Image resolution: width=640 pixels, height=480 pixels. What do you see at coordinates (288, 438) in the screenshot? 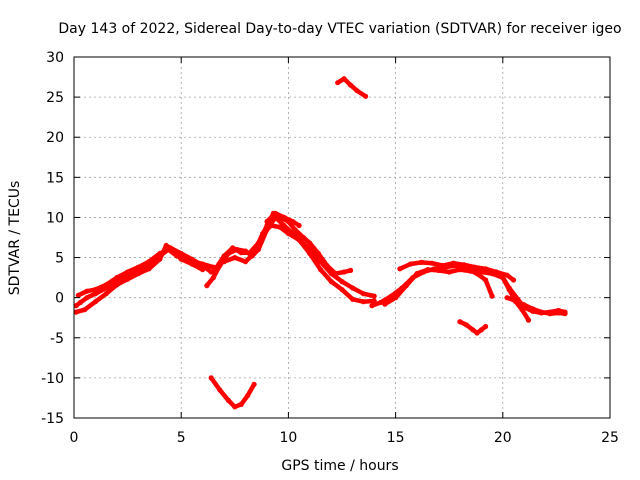
I see `x-tick-label: 10` at bounding box center [288, 438].